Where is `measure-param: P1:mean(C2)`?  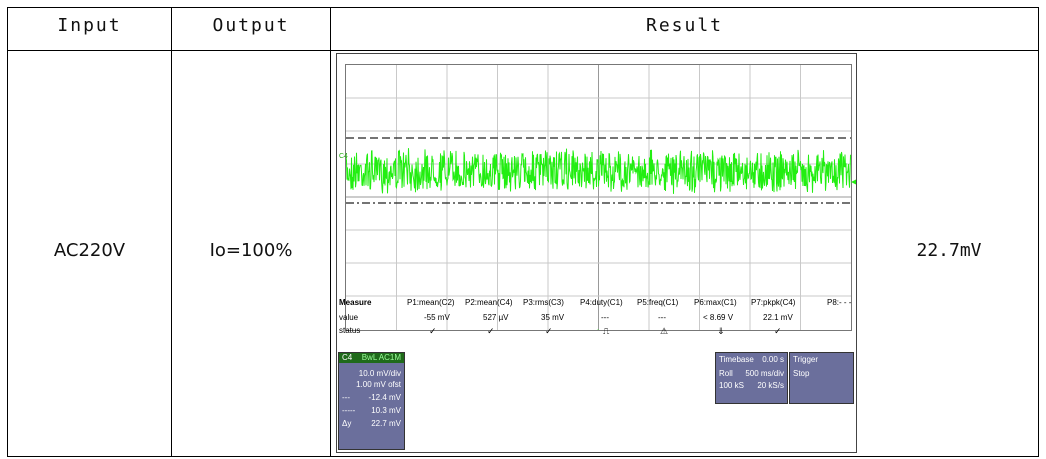 measure-param: P1:mean(C2) is located at coordinates (431, 302).